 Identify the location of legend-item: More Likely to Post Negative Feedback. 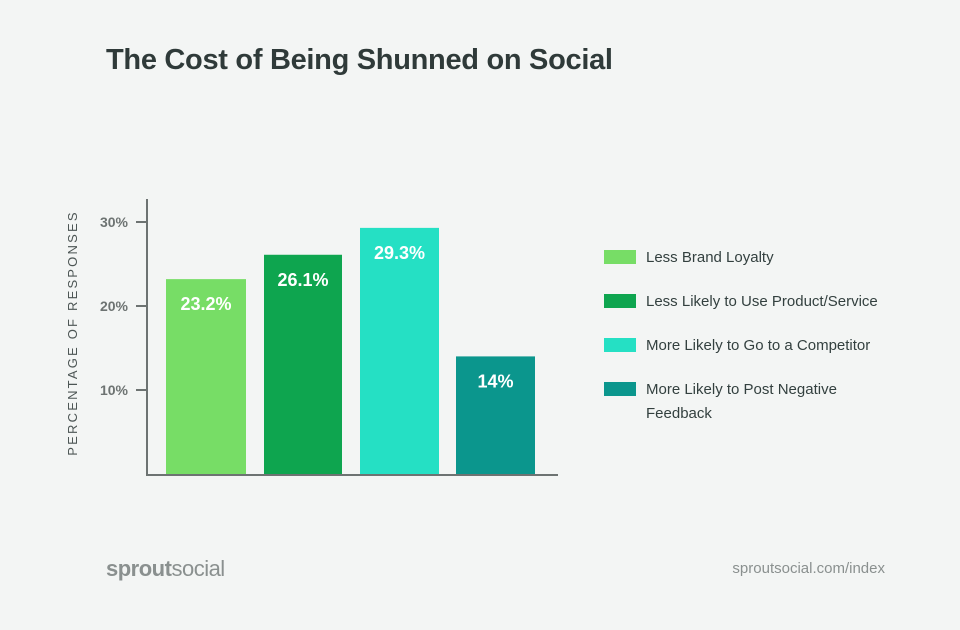
(764, 402).